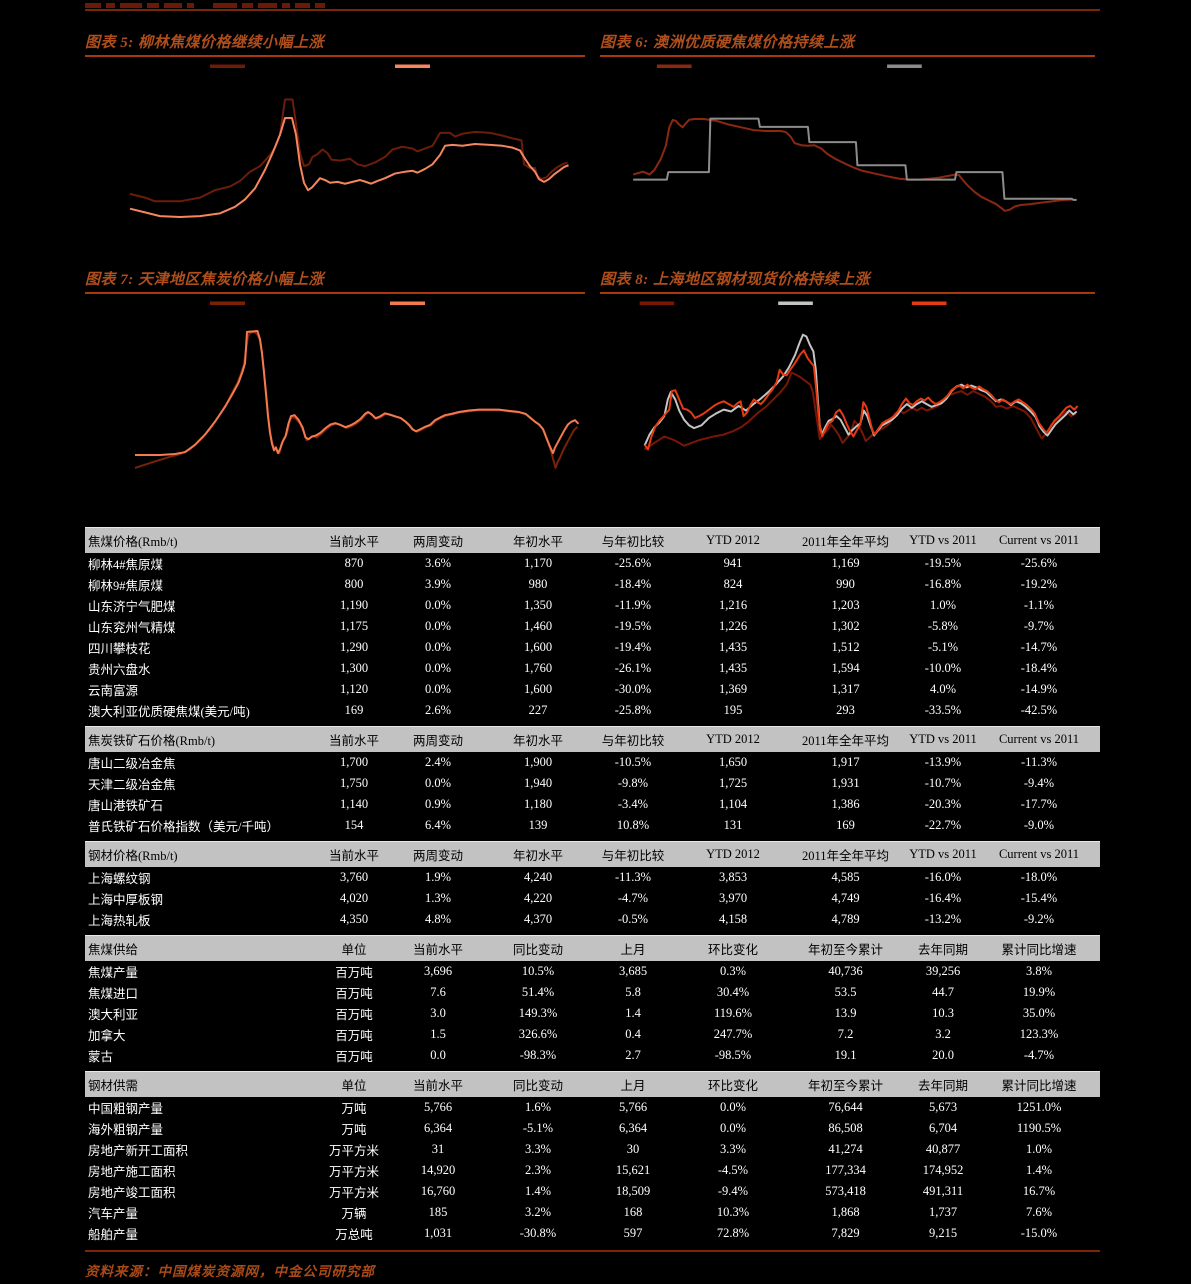 The height and width of the screenshot is (1284, 1191). What do you see at coordinates (126, 1130) in the screenshot?
I see `row-label: 海外粗钢产量` at bounding box center [126, 1130].